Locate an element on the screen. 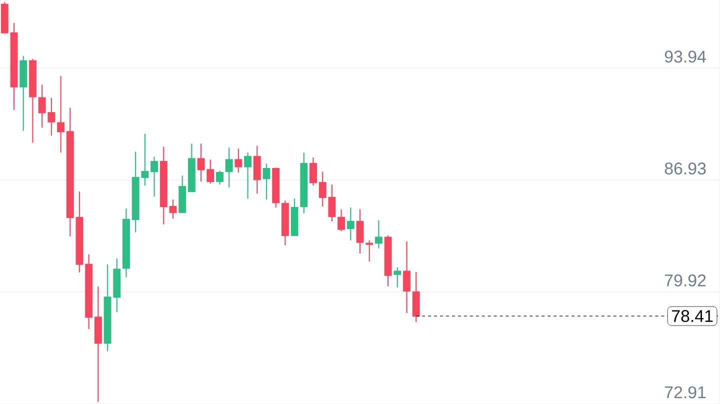 The width and height of the screenshot is (720, 404). y-tick-label: 72.91 is located at coordinates (685, 392).